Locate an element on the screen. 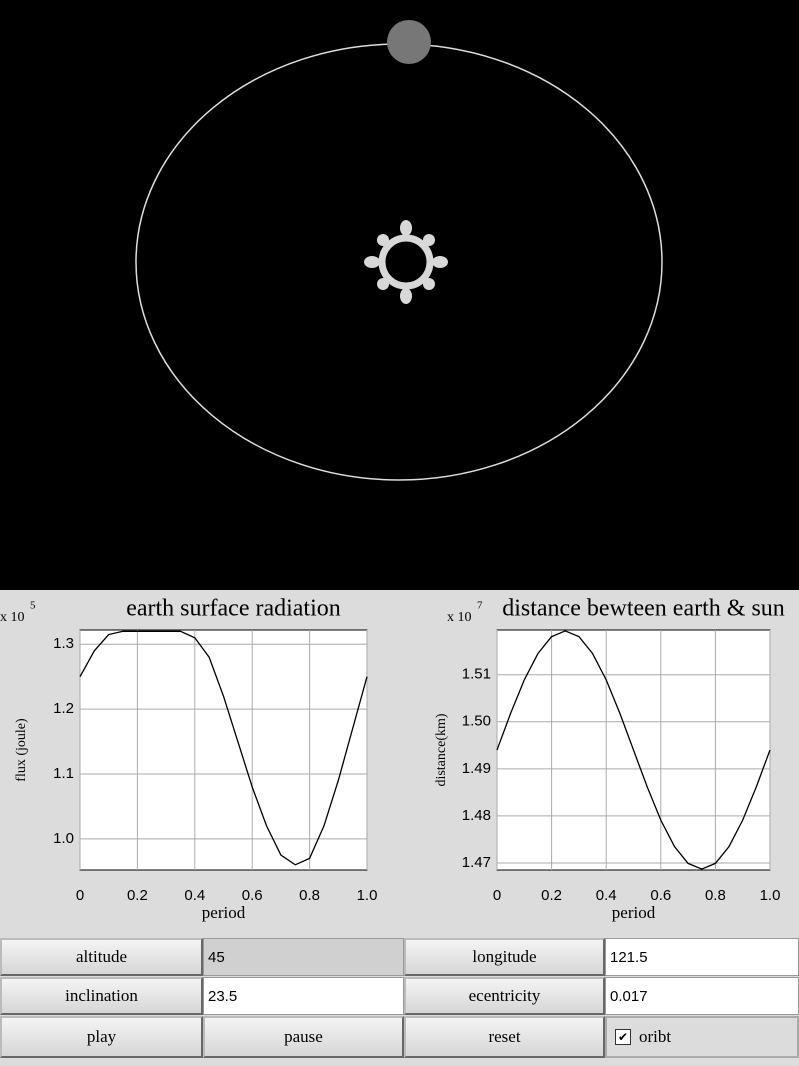  longitude-button: longitude is located at coordinates (504, 957).